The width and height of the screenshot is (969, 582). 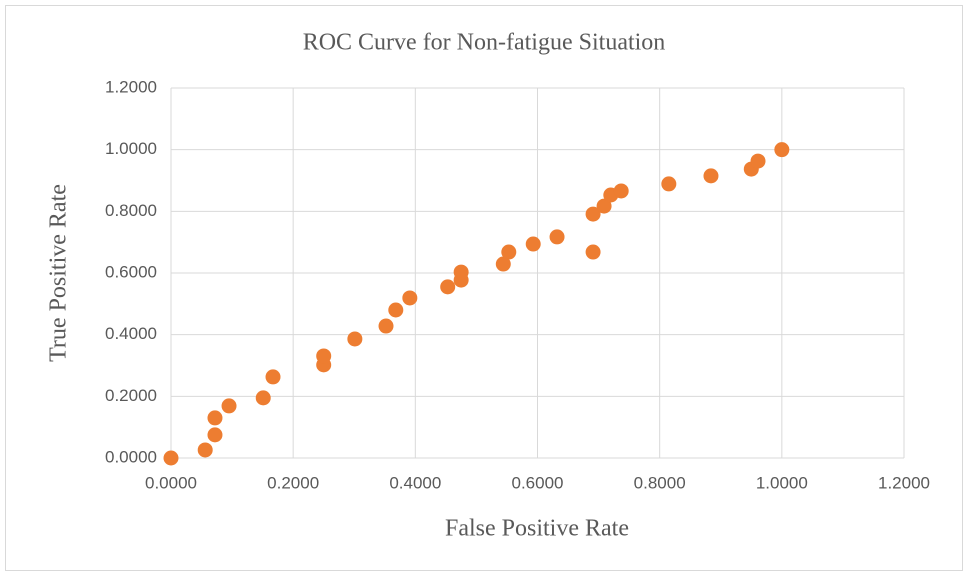 What do you see at coordinates (131, 271) in the screenshot?
I see `y-tick-label: 0.6000` at bounding box center [131, 271].